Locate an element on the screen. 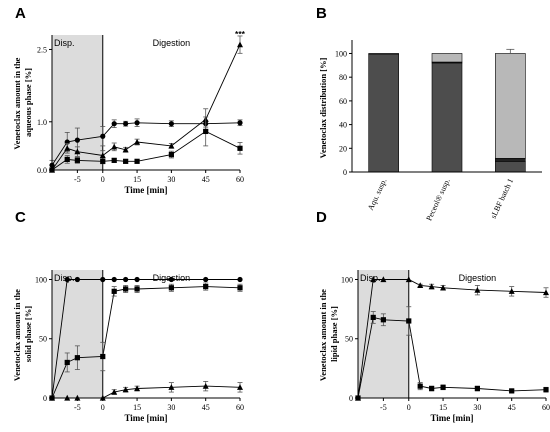 Image resolution: width=550 pixels, height=432 pixels. panel-a-x-tick-label: 30 is located at coordinates (171, 179).